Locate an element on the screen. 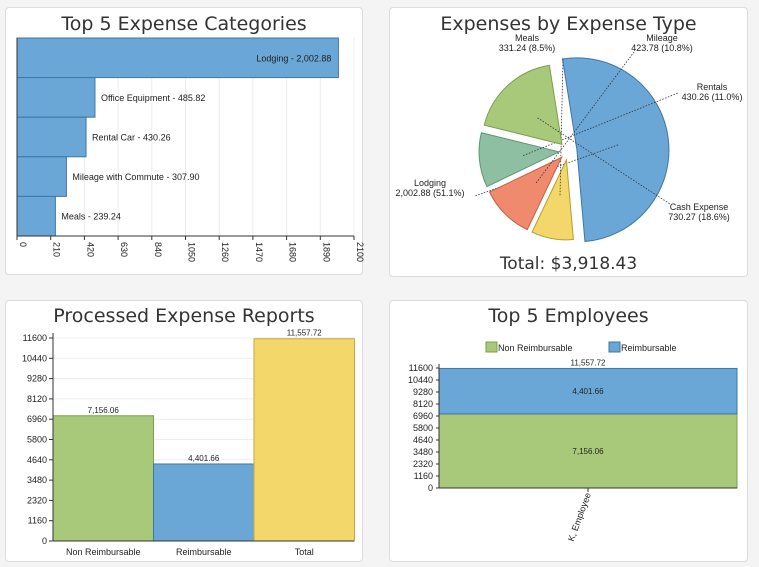 The height and width of the screenshot is (567, 759). slice-label-name: Rentals is located at coordinates (712, 87).